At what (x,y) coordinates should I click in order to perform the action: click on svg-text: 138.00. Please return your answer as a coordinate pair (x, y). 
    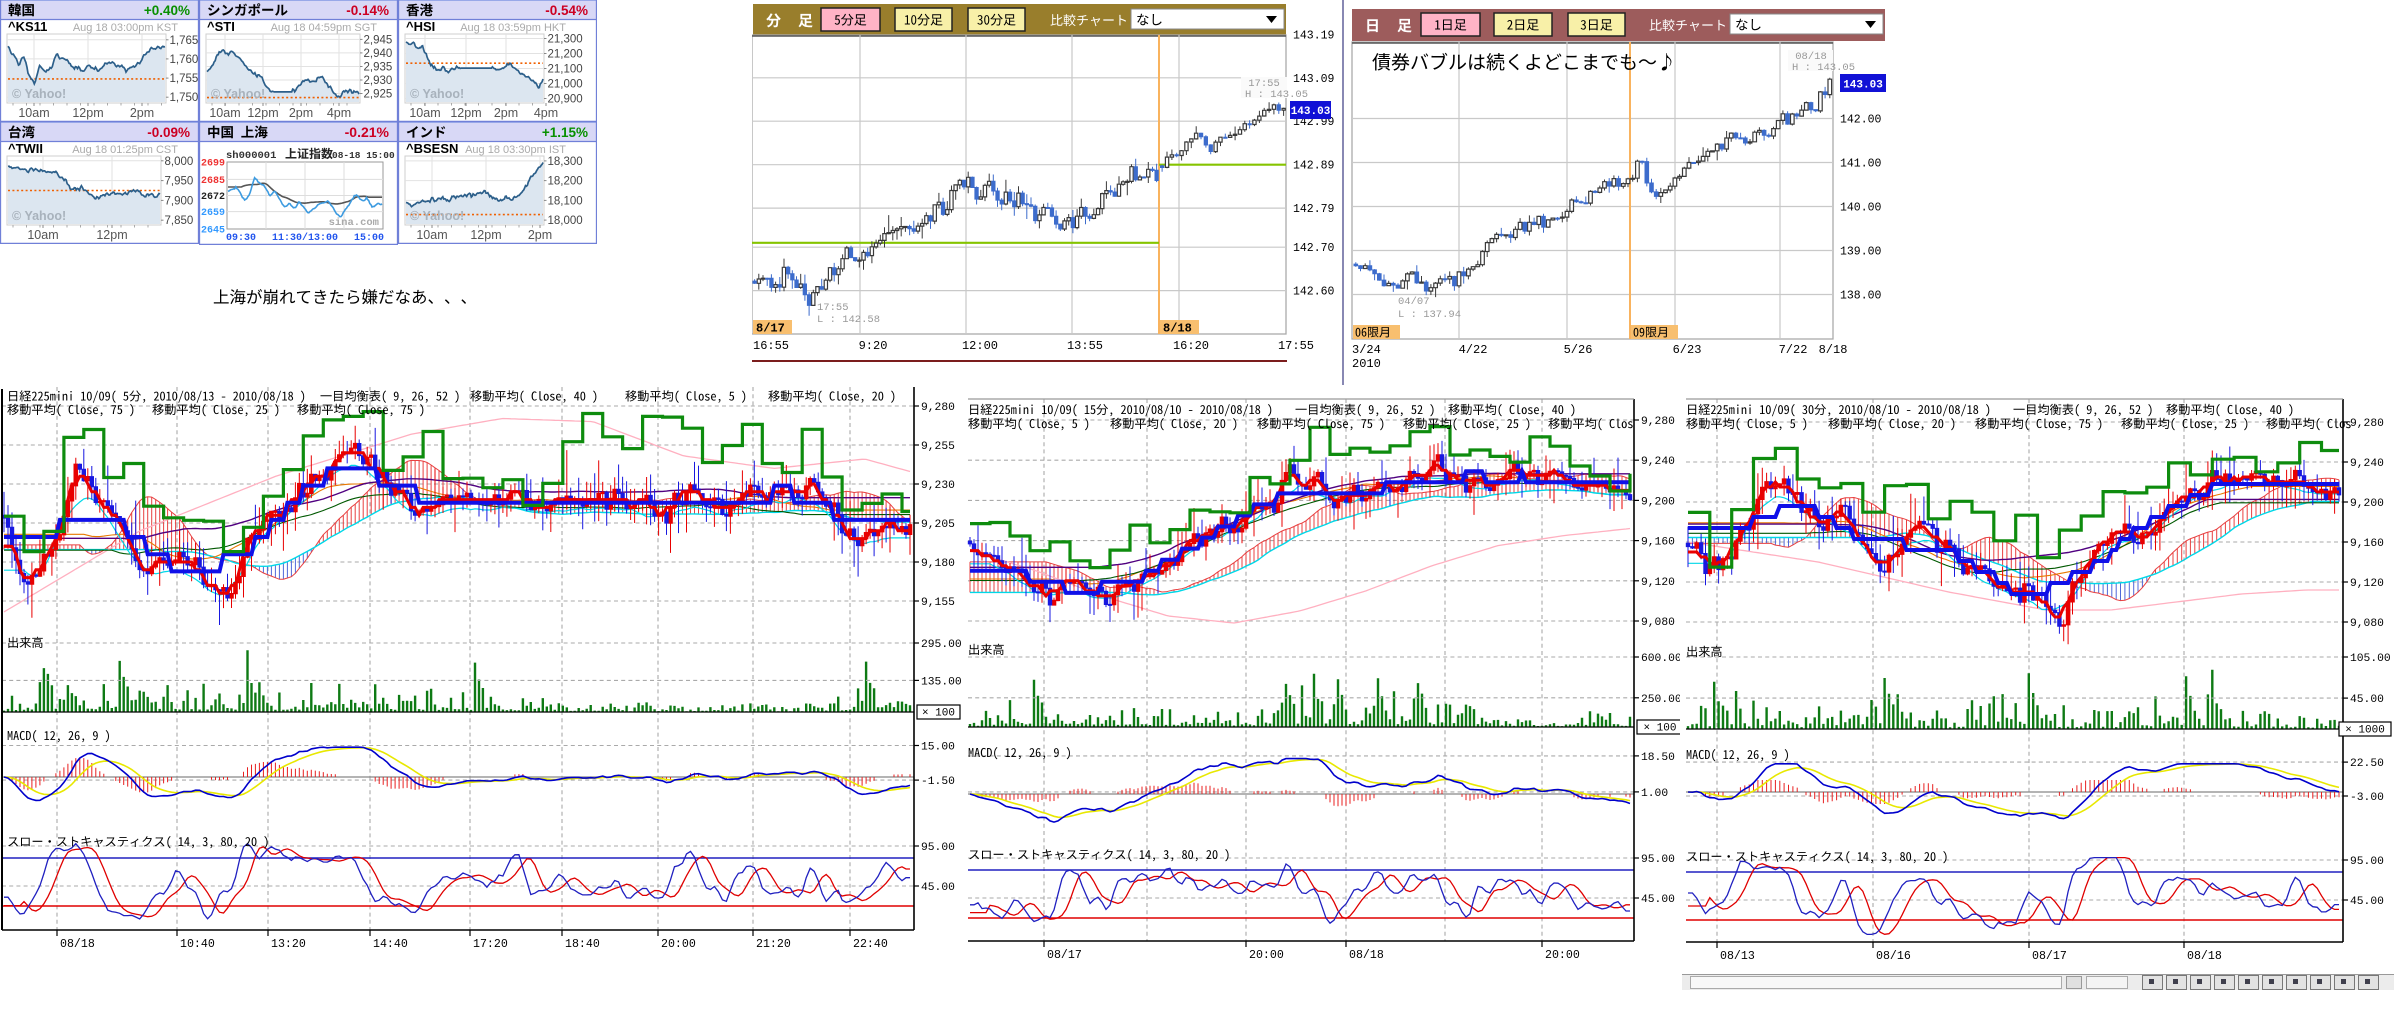
    Looking at the image, I should click on (1861, 296).